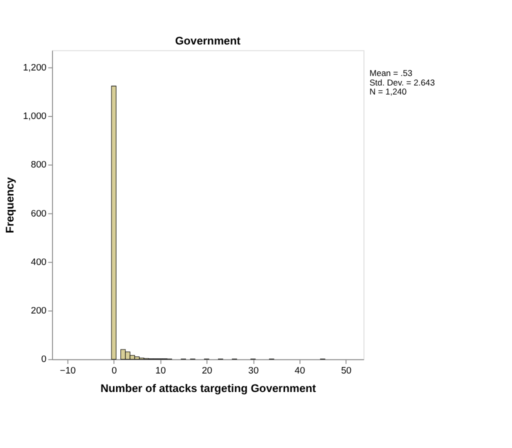 This screenshot has width=512, height=448. Describe the element at coordinates (38, 311) in the screenshot. I see `y-tick-label: 200` at that location.